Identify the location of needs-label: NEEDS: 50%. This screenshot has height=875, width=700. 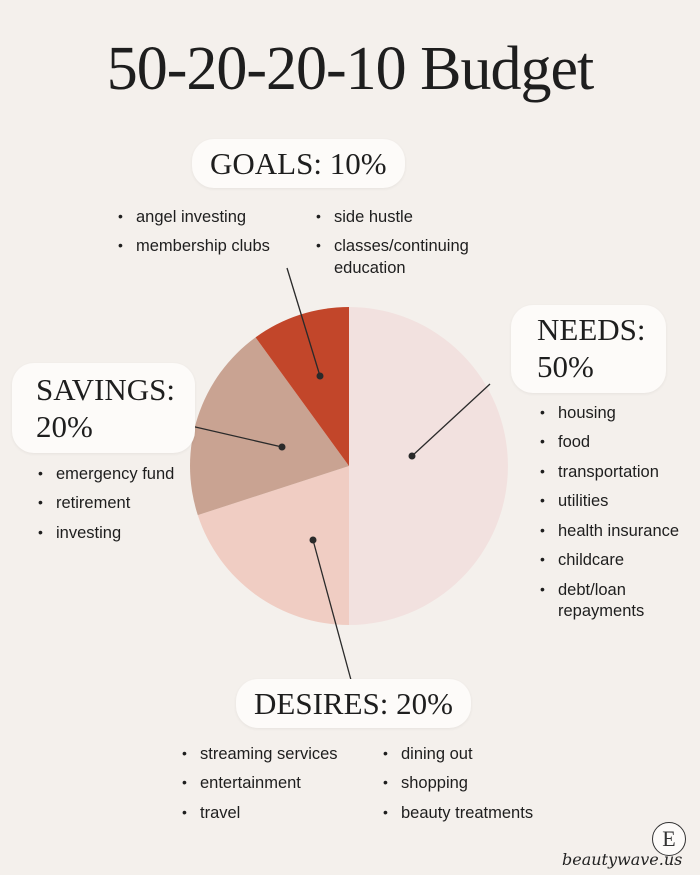
(588, 349).